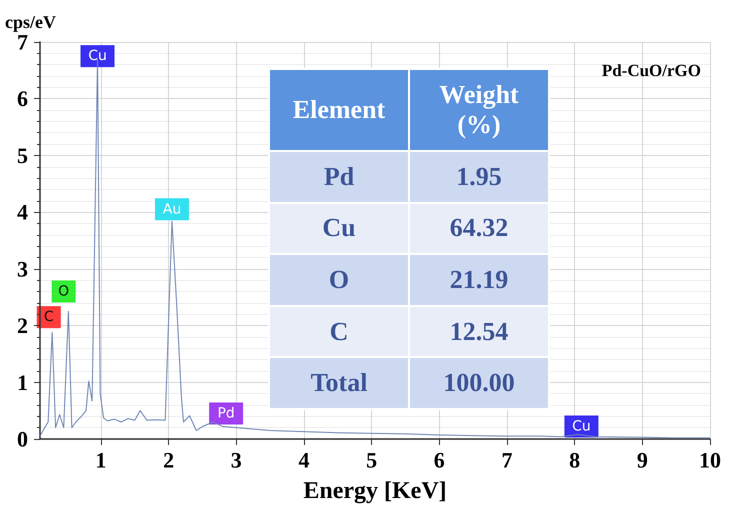  What do you see at coordinates (479, 383) in the screenshot?
I see `text: 100.00` at bounding box center [479, 383].